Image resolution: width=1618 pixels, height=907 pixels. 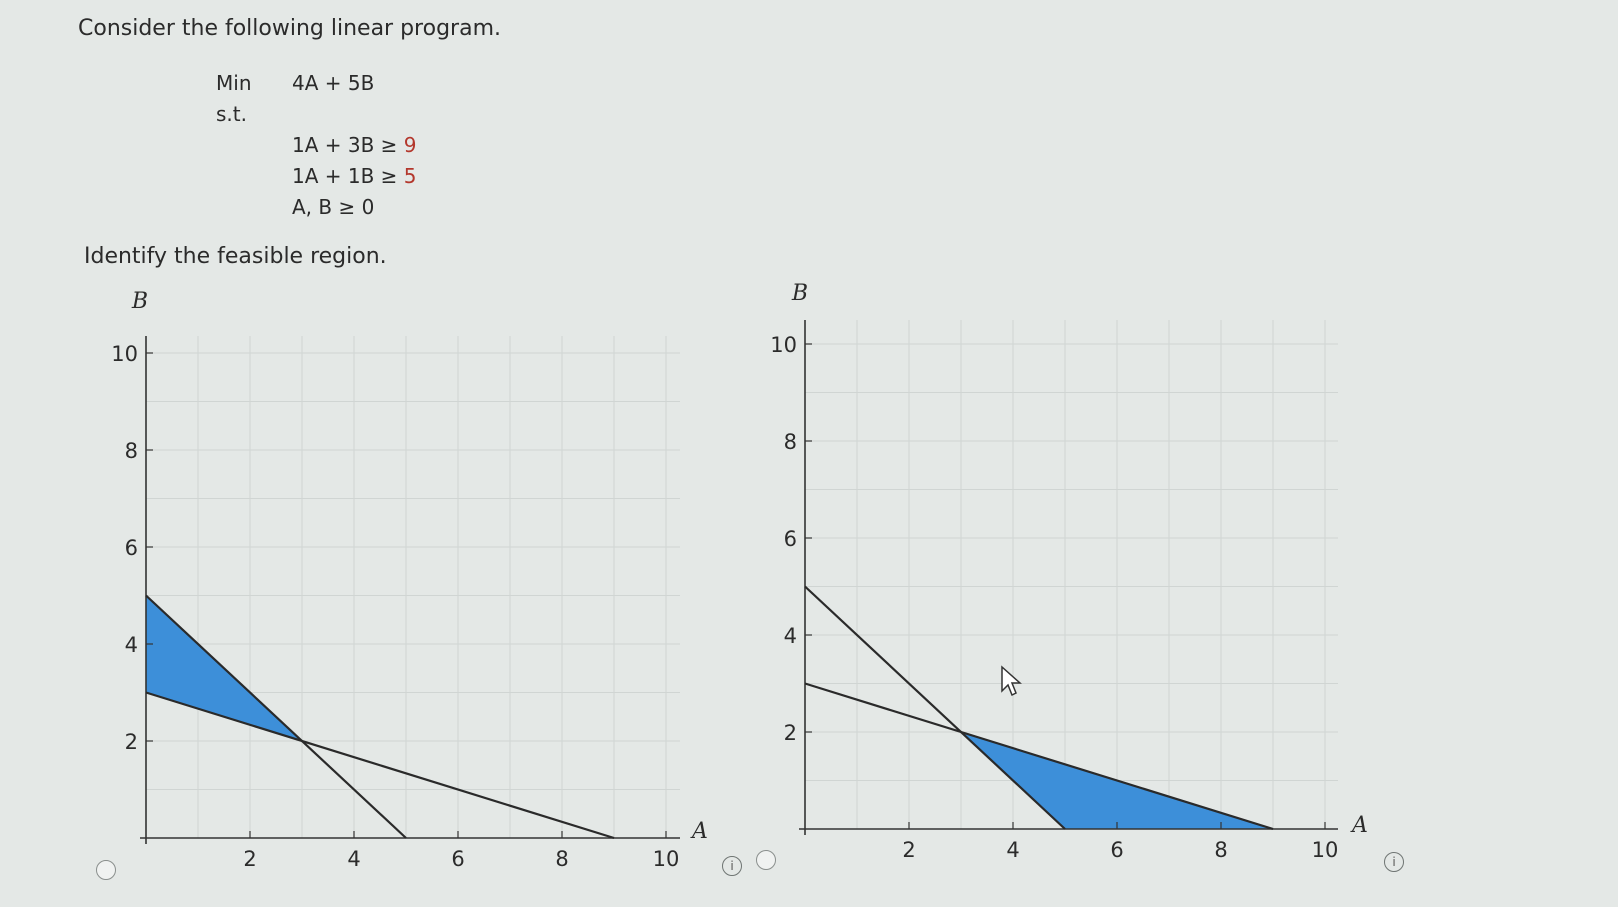 I want to click on choice-b-y-axis-label: B, so click(x=799, y=293).